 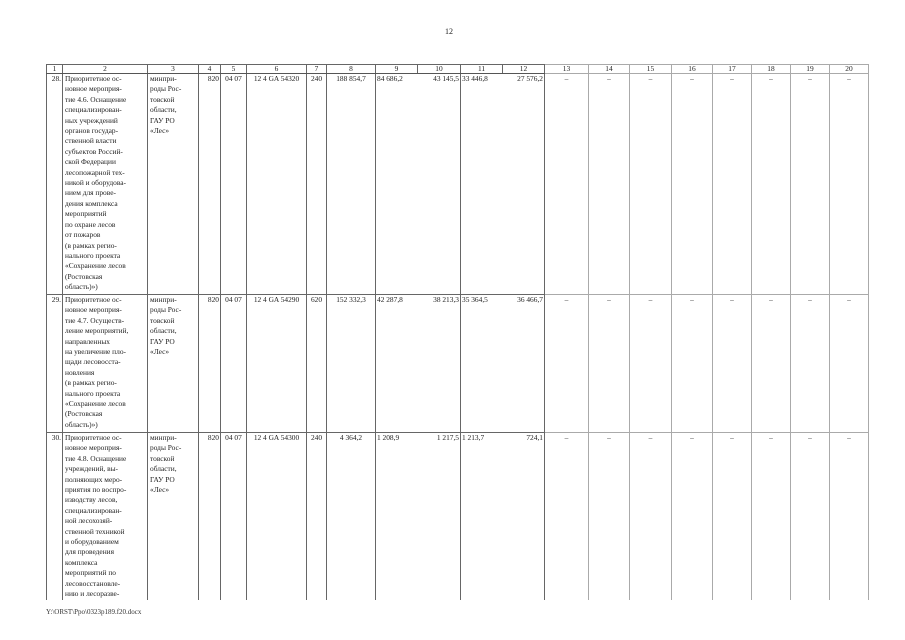 What do you see at coordinates (732, 69) in the screenshot?
I see `column-header-17: 17` at bounding box center [732, 69].